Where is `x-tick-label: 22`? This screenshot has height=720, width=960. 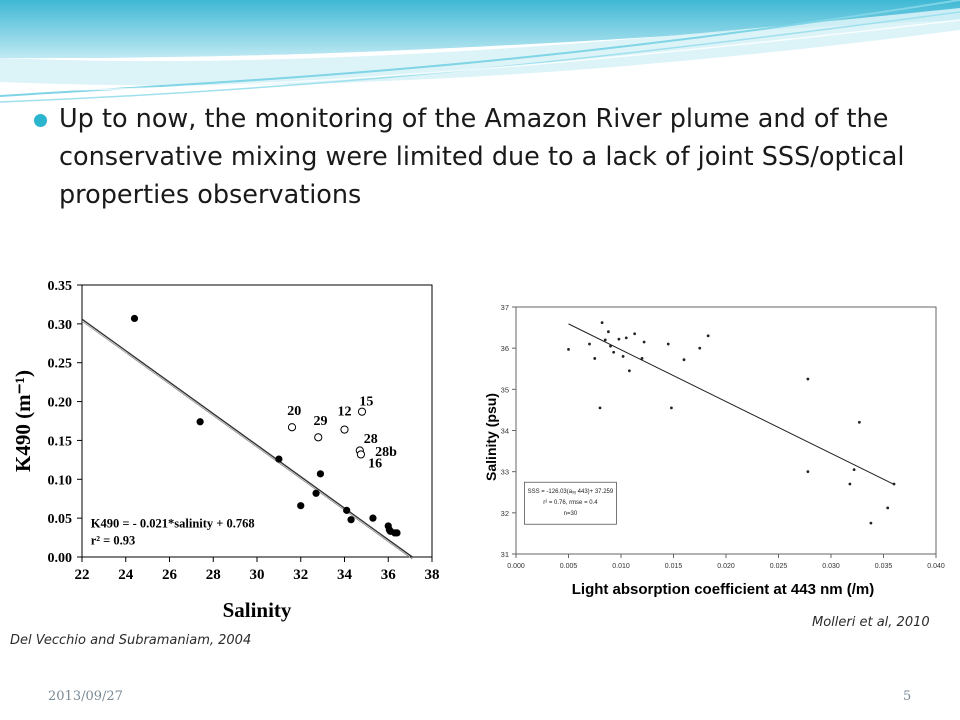
x-tick-label: 22 is located at coordinates (82, 575).